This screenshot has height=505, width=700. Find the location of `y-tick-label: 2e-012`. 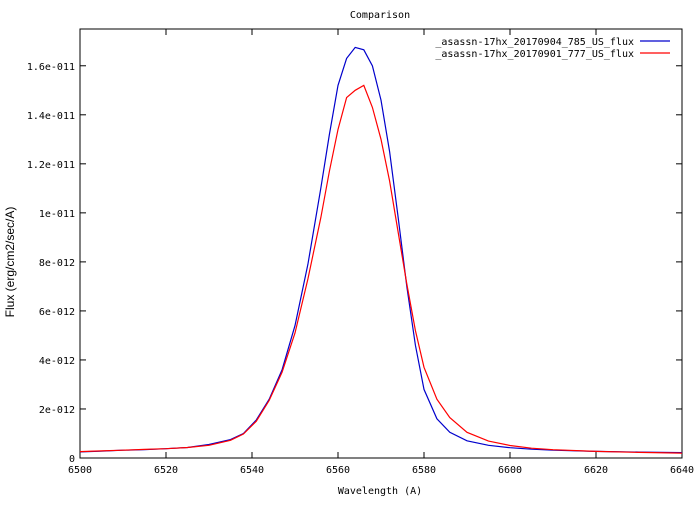

y-tick-label: 2e-012 is located at coordinates (57, 410).